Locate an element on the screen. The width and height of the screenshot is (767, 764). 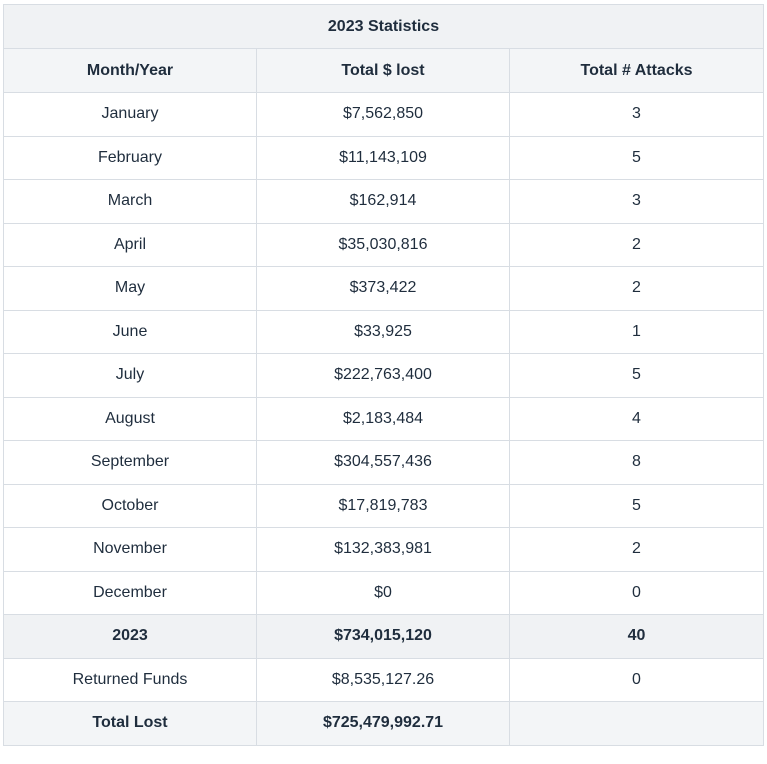
attack-count-cell: 0 is located at coordinates (636, 592).